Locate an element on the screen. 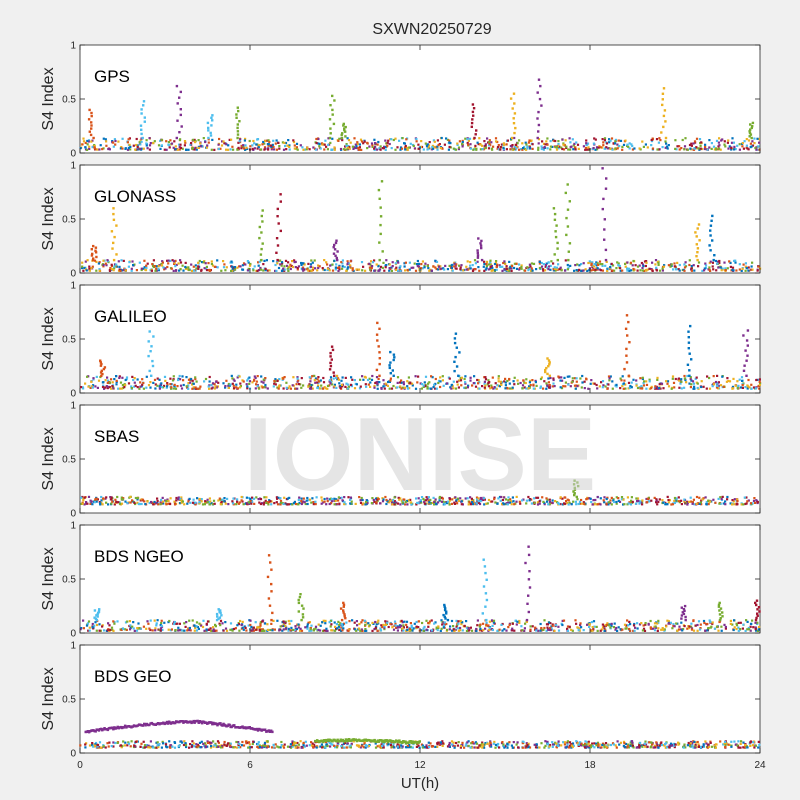  y-tick-label: 0.5 is located at coordinates (69, 340).